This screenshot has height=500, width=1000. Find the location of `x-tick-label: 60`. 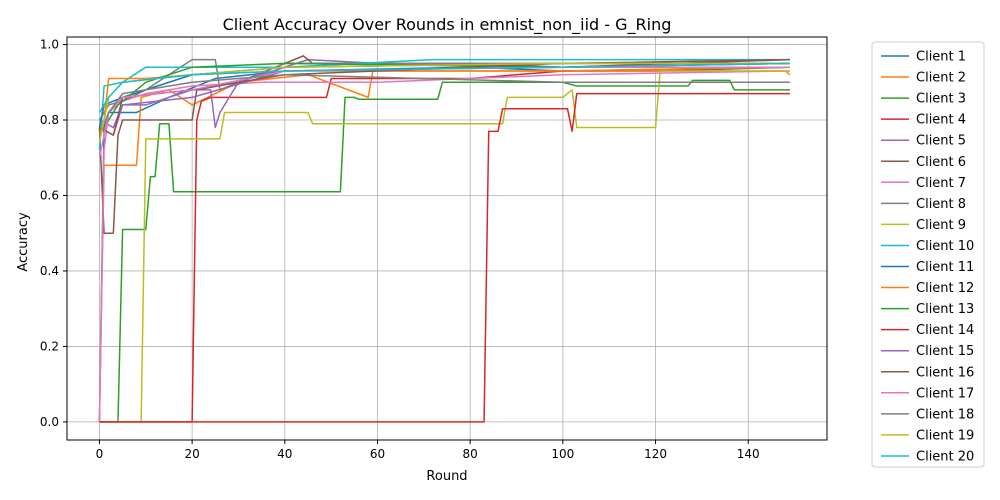

x-tick-label: 60 is located at coordinates (377, 454).